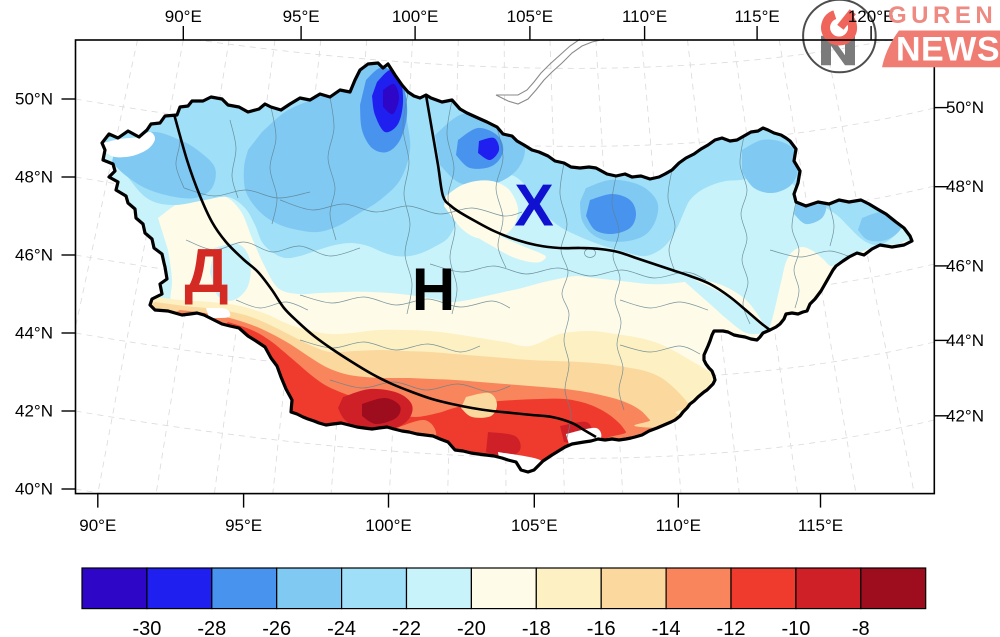 This screenshot has width=1000, height=637. Describe the element at coordinates (536, 627) in the screenshot. I see `svg-text: -18` at that location.